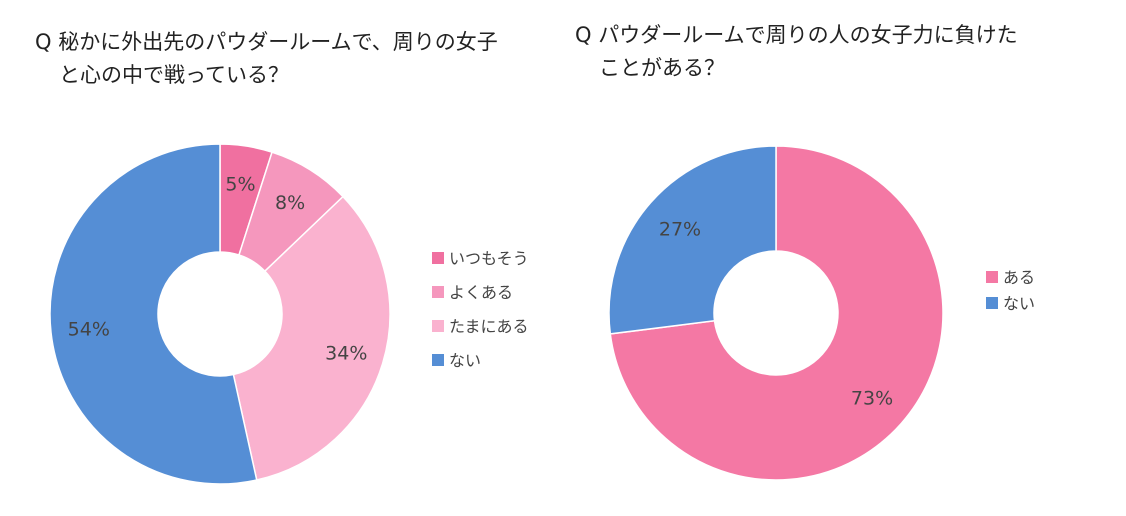 This screenshot has height=516, width=1126. Describe the element at coordinates (489, 326) in the screenshot. I see `chart-1-legend-label-3: たまにある` at that location.